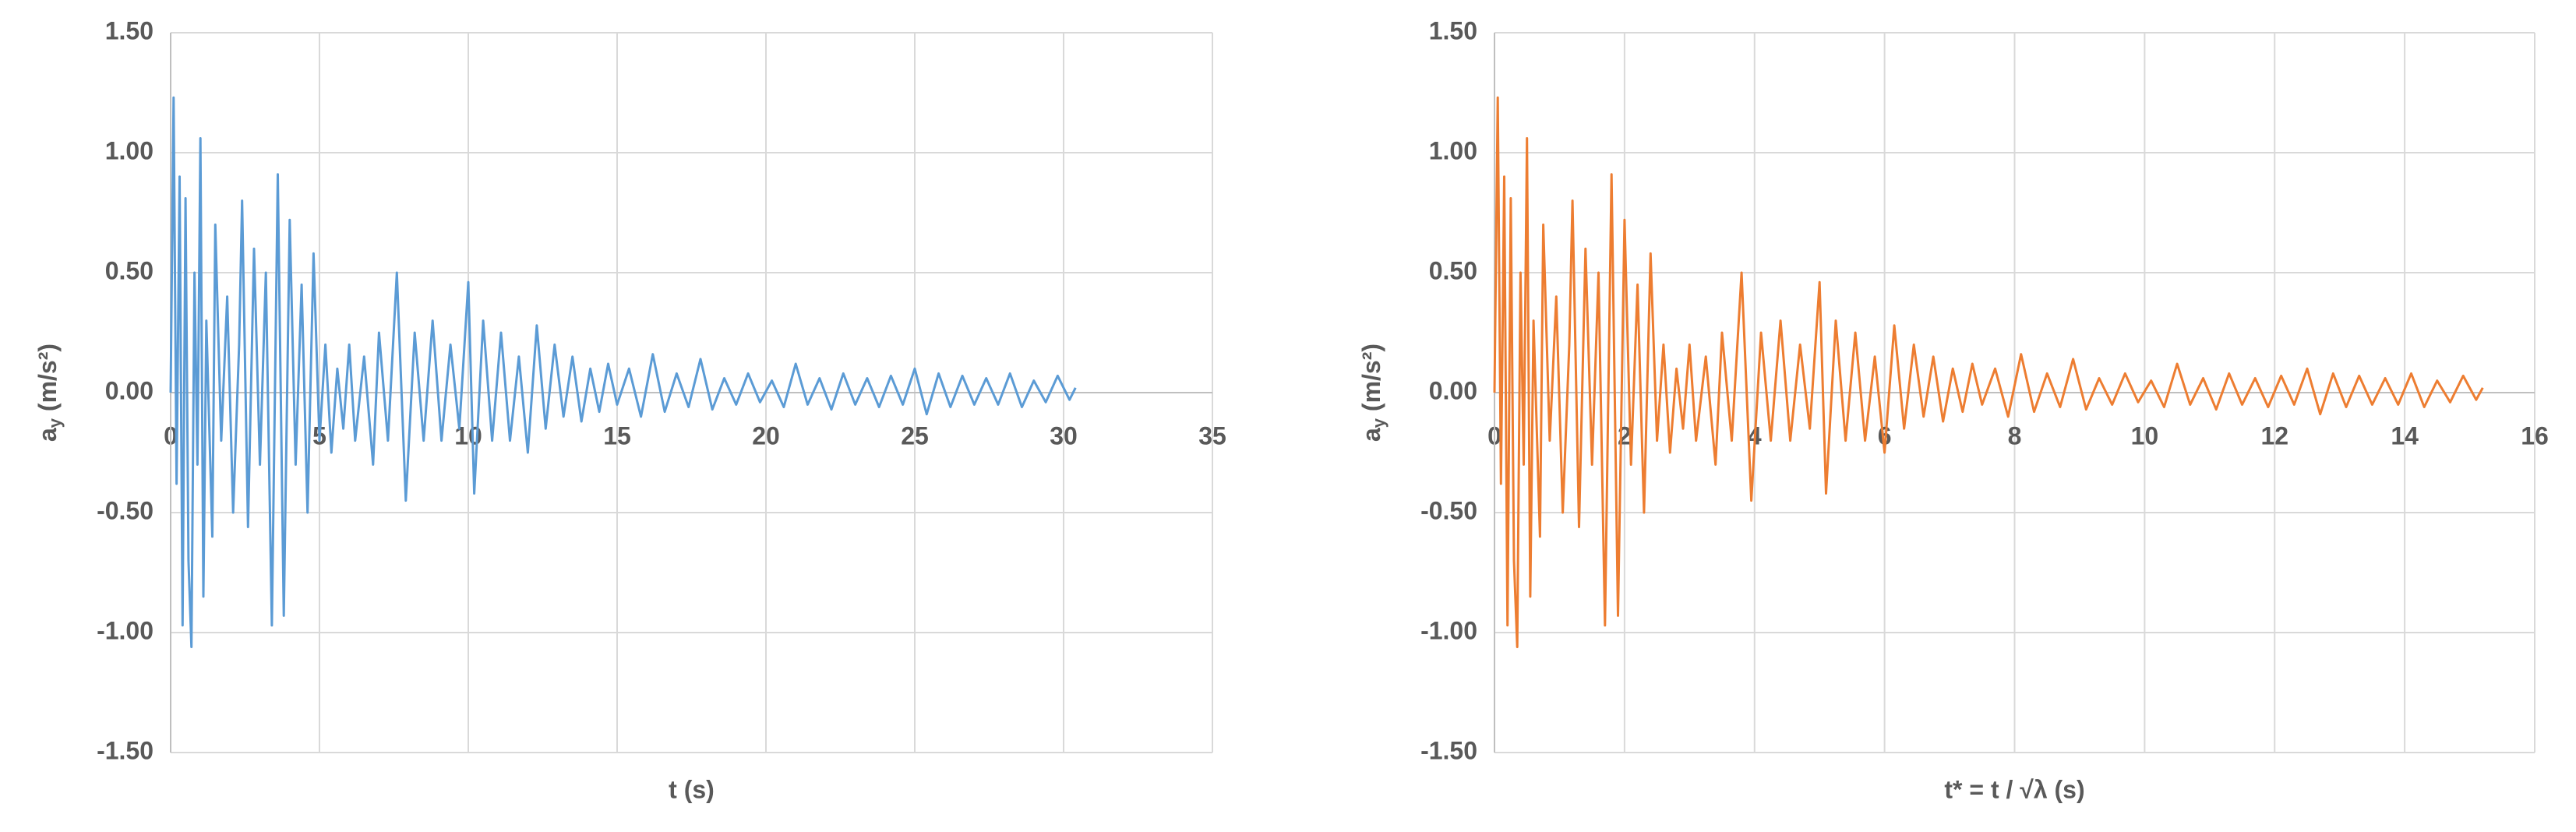 The image size is (2576, 832). Describe the element at coordinates (2015, 435) in the screenshot. I see `x-tick-label: 8` at that location.